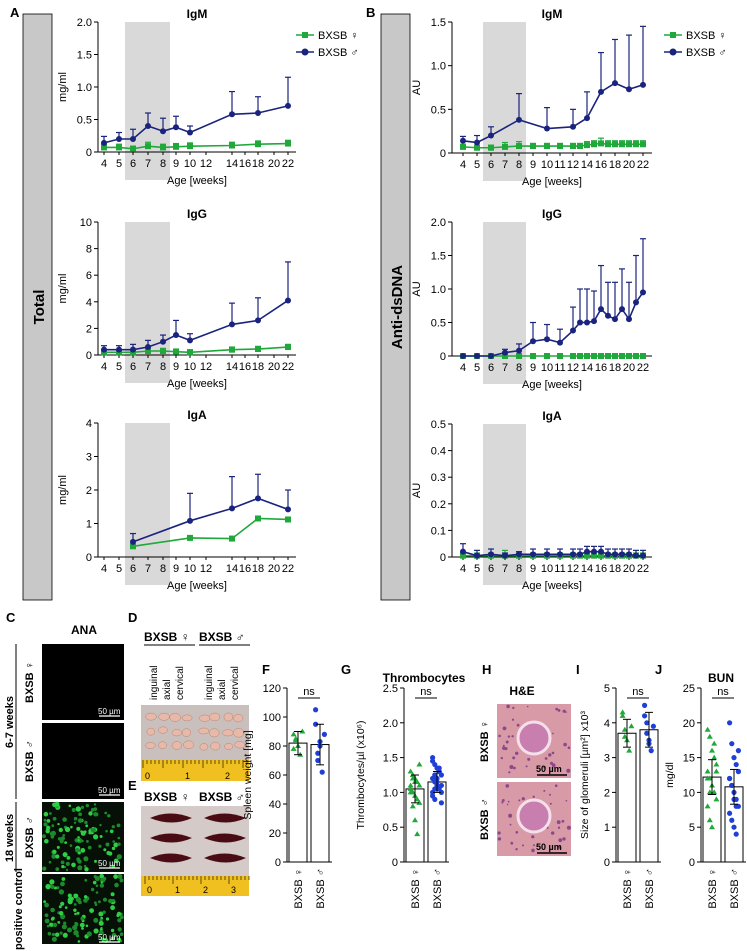 The width and height of the screenshot is (747, 951). I want to click on chart-title: Thrombocytes, so click(424, 678).